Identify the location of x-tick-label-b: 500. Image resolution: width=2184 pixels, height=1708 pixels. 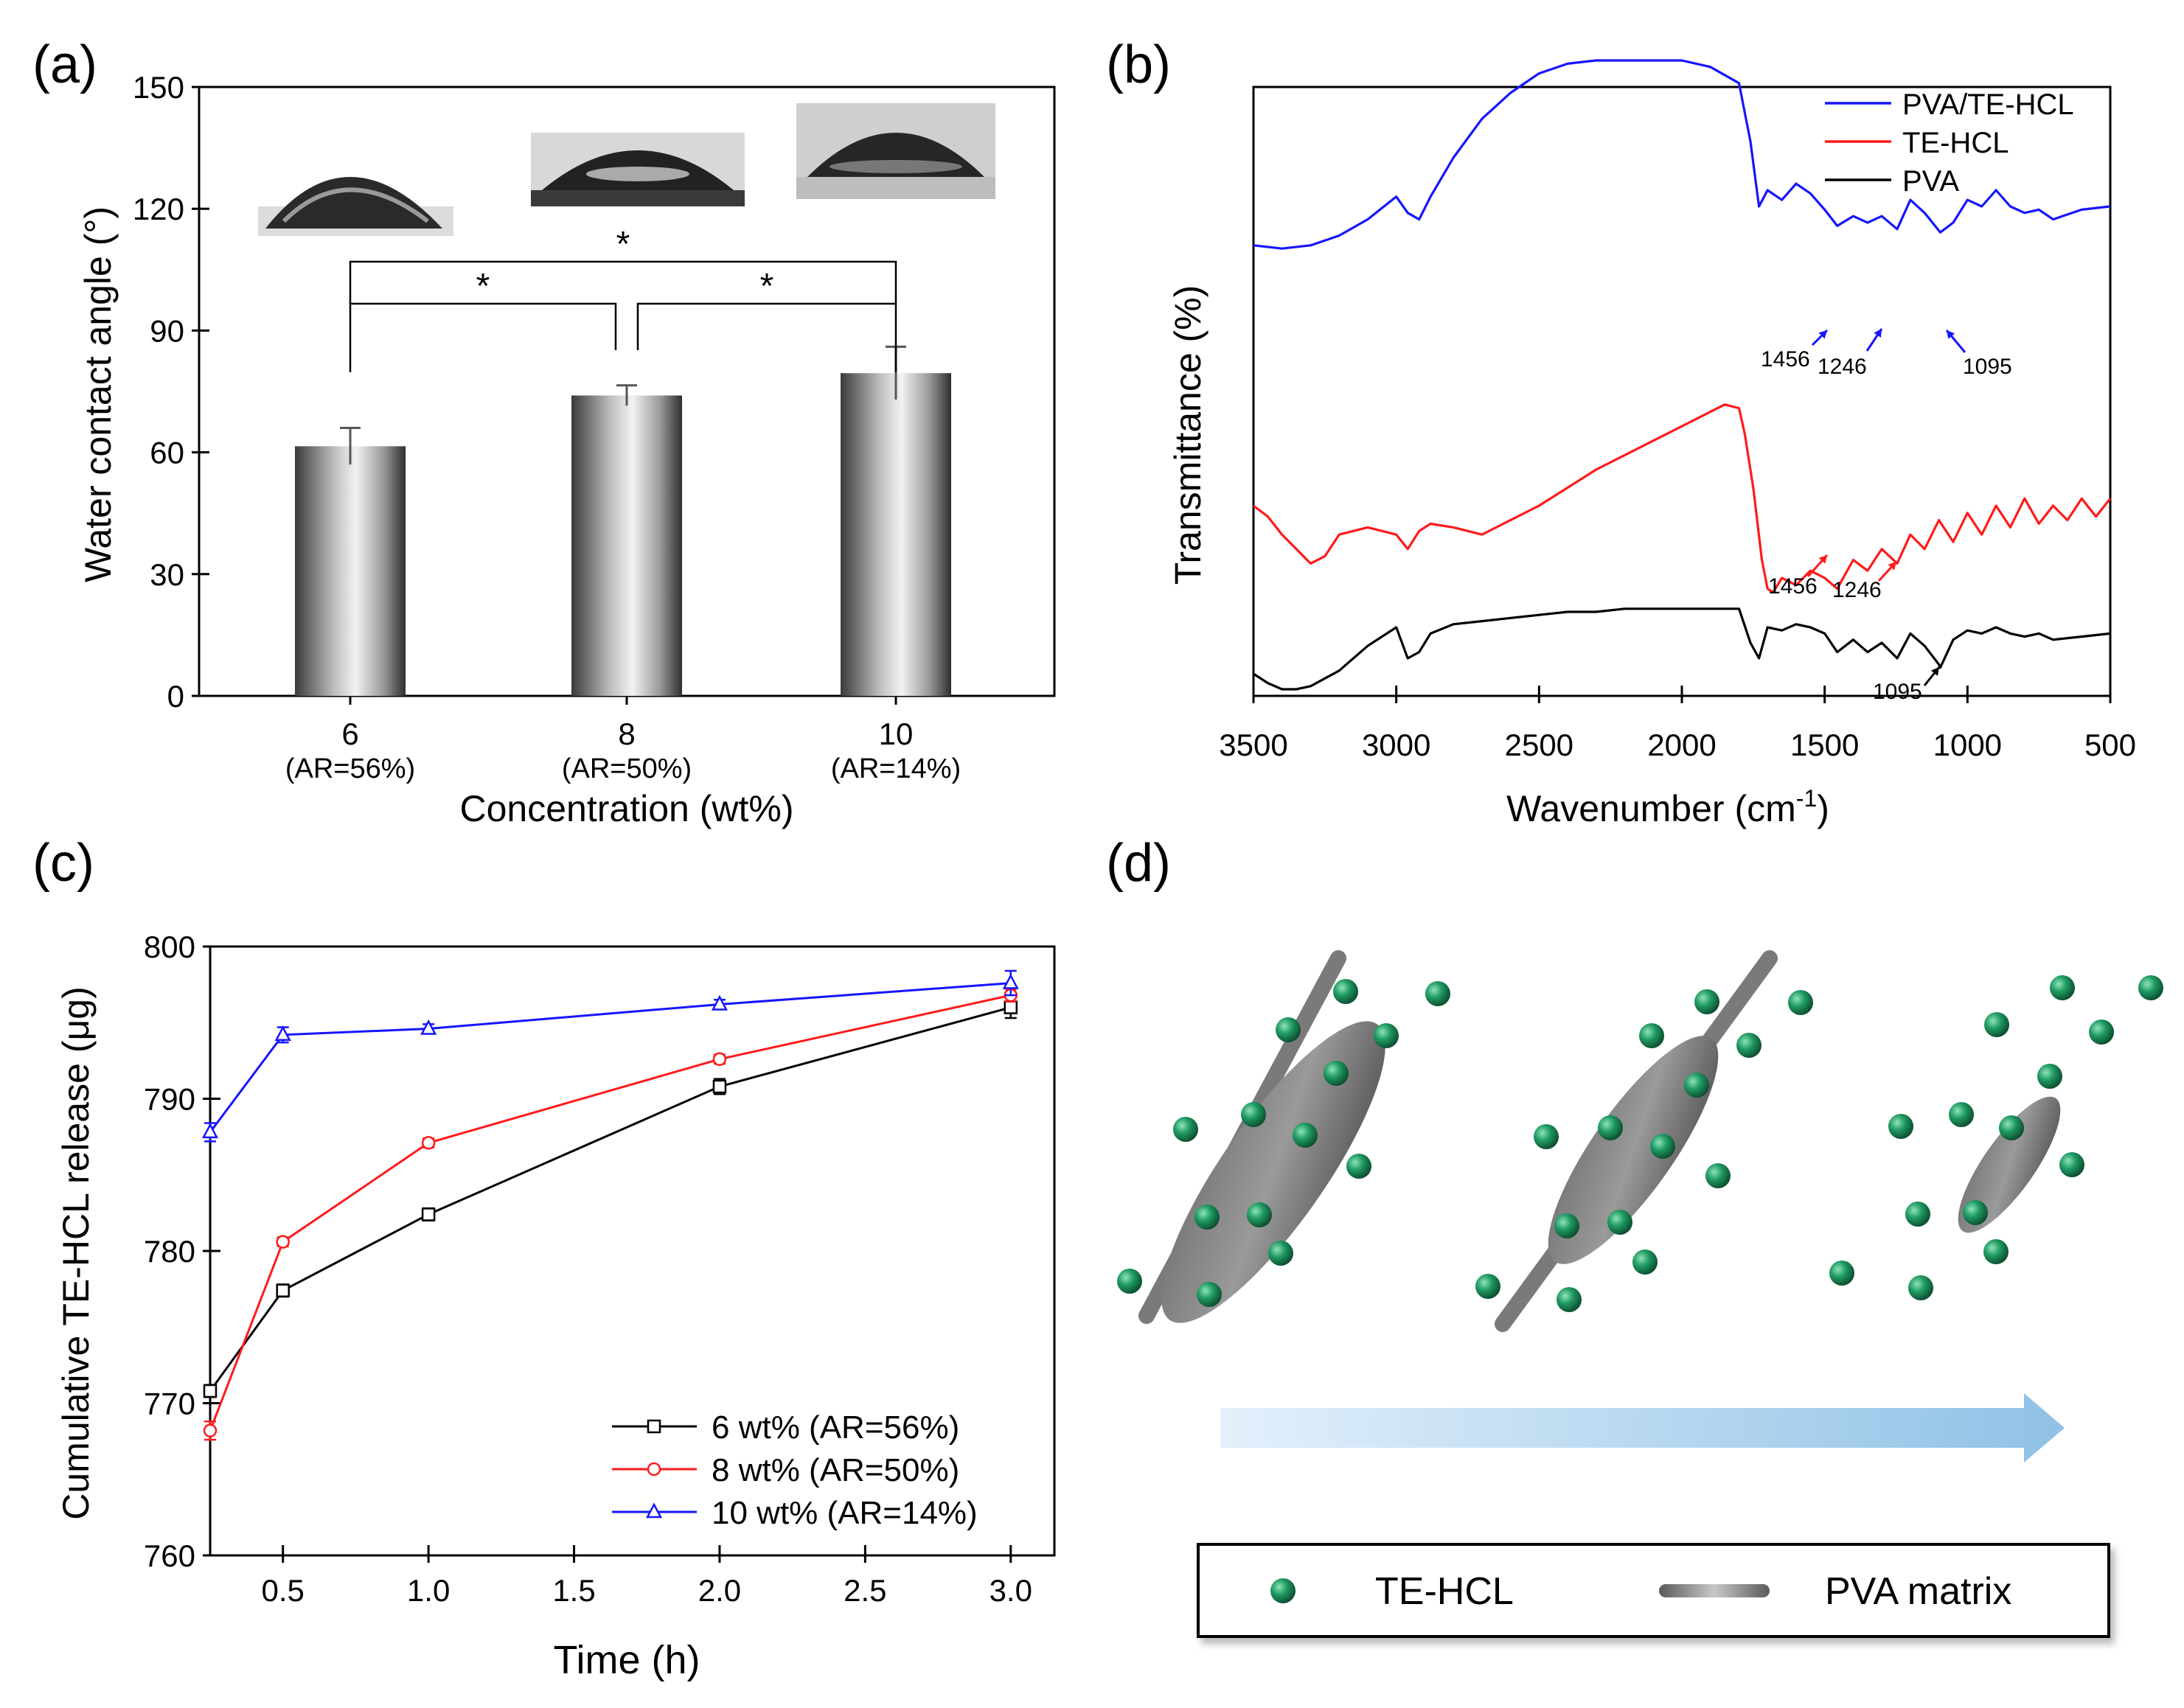
(2110, 745).